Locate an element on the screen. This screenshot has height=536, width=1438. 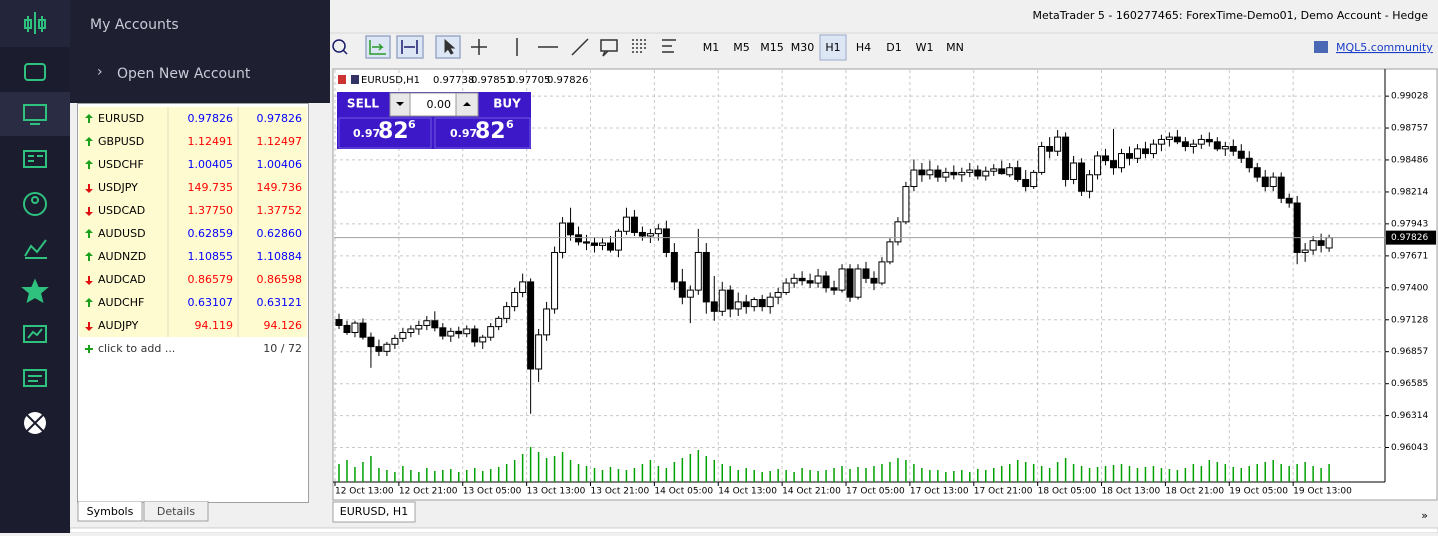
price-point: 6 is located at coordinates (510, 124).